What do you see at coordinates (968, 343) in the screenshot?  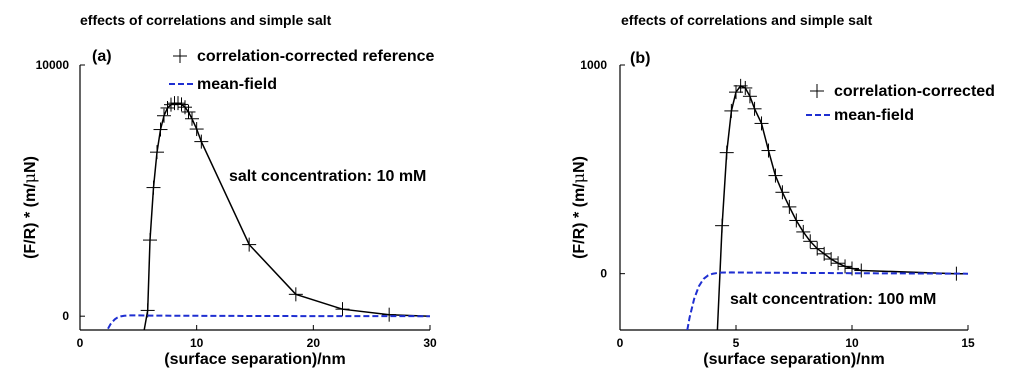 I see `x-tick-label: 15` at bounding box center [968, 343].